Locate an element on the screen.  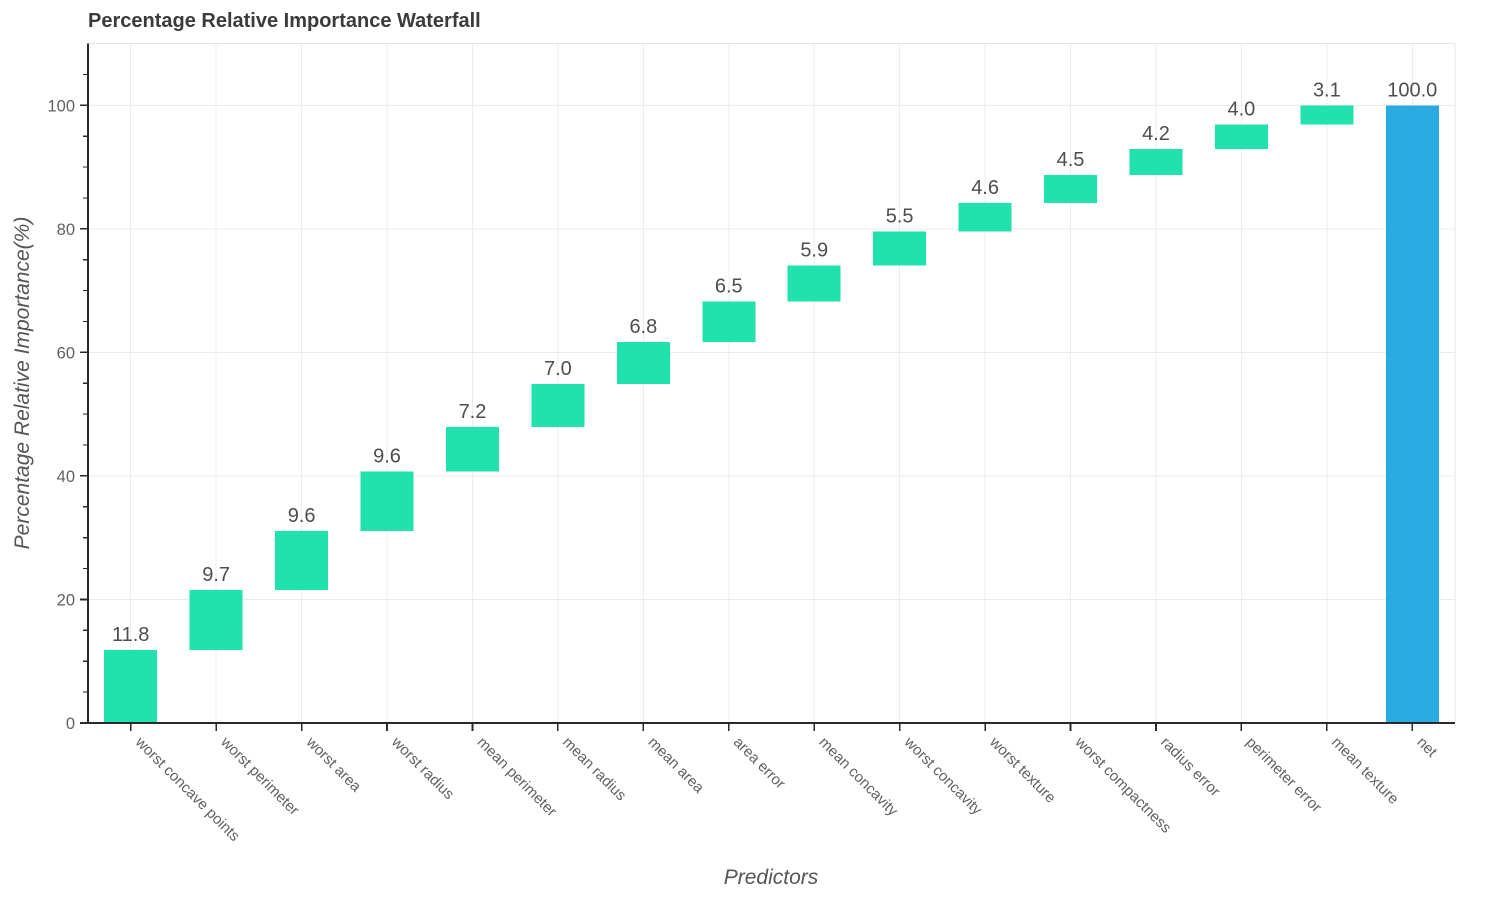
bar-value-label: 3.1 is located at coordinates (1327, 90).